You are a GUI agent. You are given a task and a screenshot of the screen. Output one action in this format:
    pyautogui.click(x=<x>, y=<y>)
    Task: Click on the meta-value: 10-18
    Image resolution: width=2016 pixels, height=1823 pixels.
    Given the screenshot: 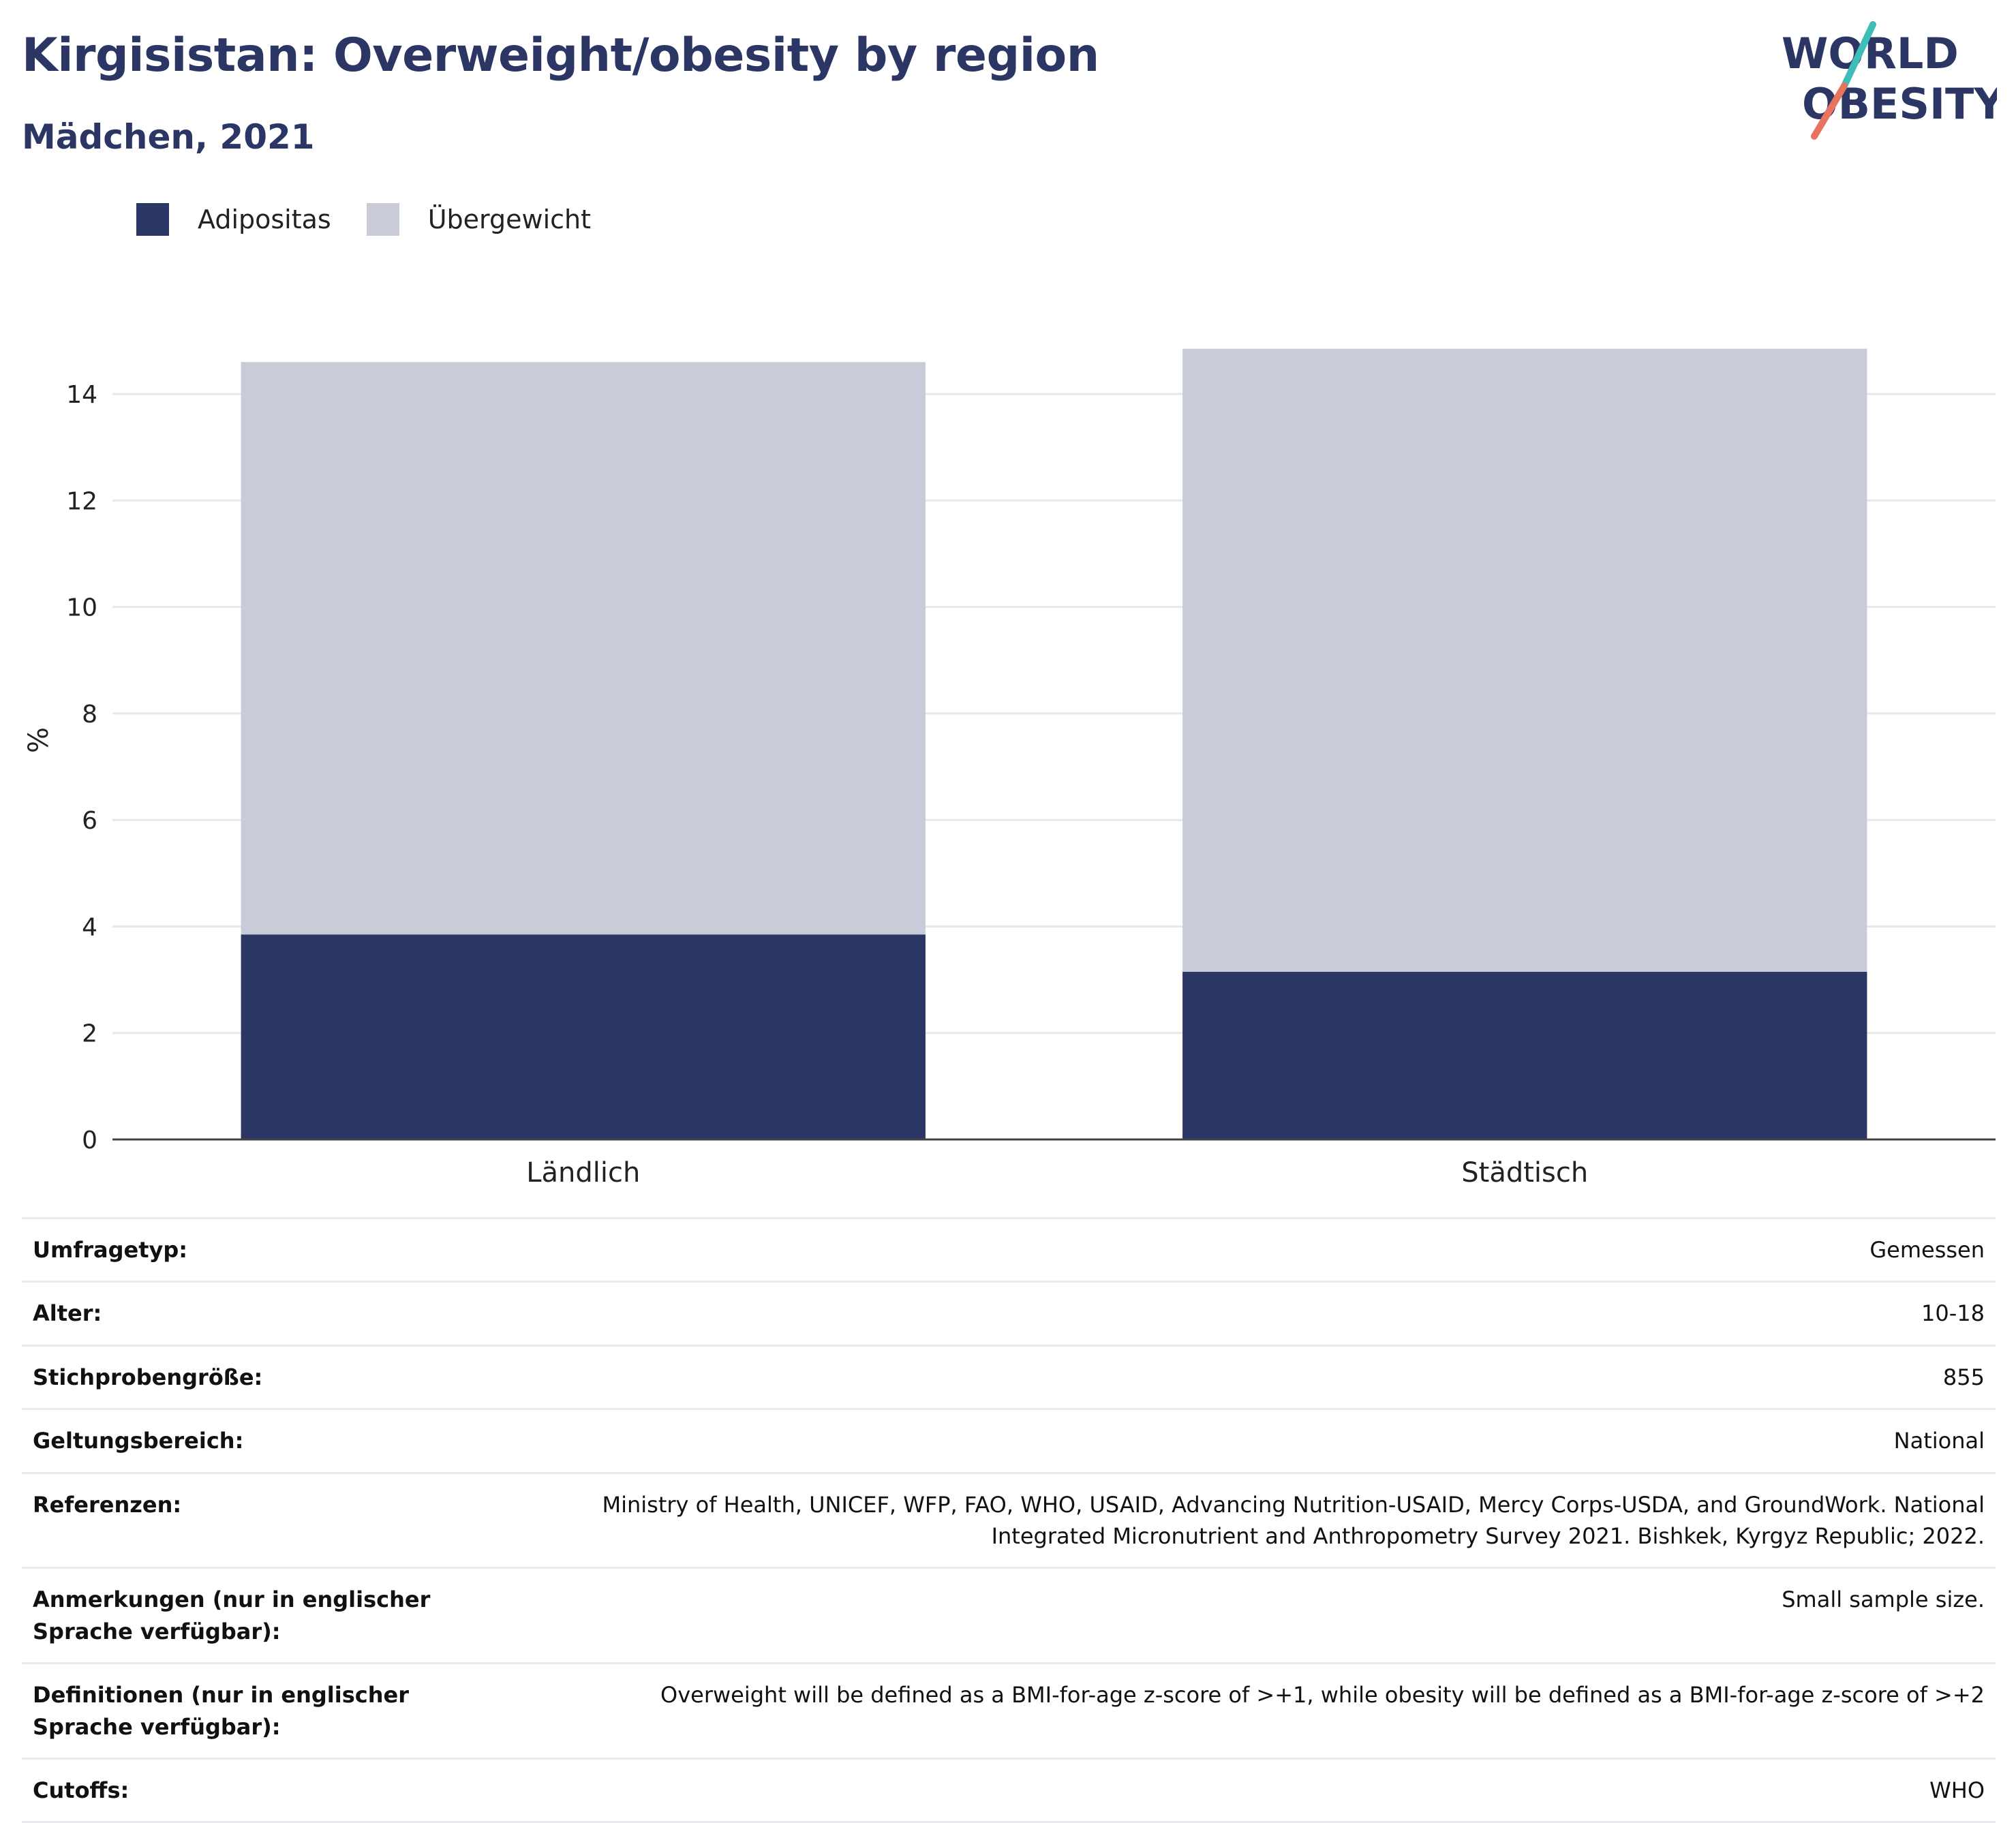 What is the action you would take?
    pyautogui.click(x=1953, y=1313)
    